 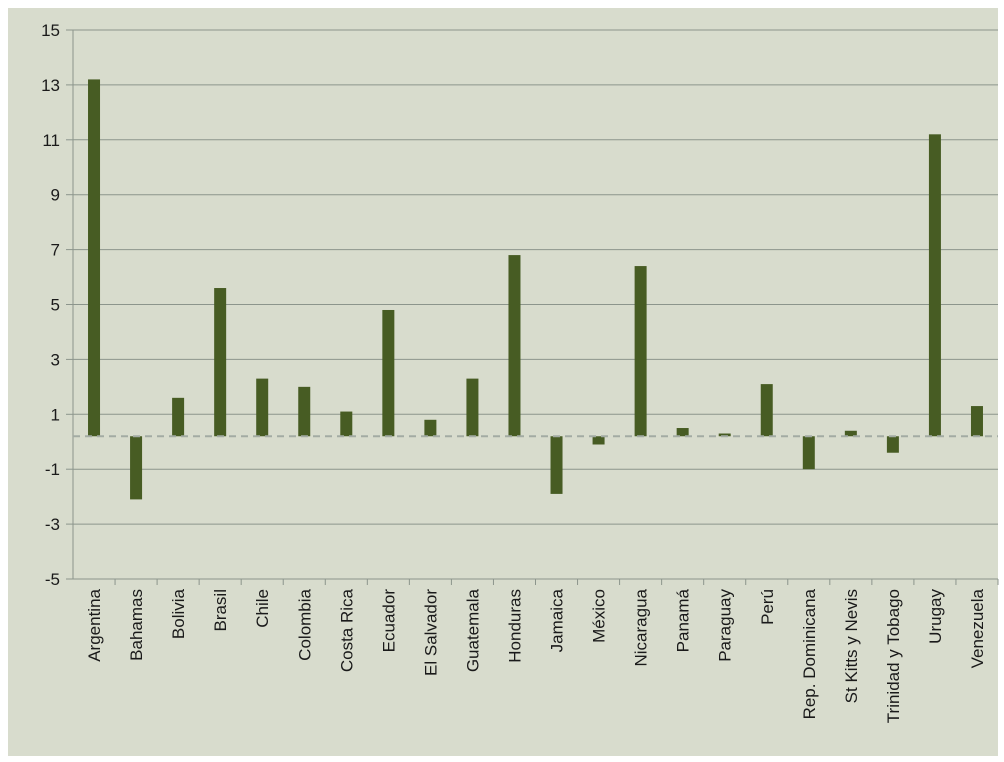 What do you see at coordinates (935, 616) in the screenshot?
I see `x-tick-label: Urugay` at bounding box center [935, 616].